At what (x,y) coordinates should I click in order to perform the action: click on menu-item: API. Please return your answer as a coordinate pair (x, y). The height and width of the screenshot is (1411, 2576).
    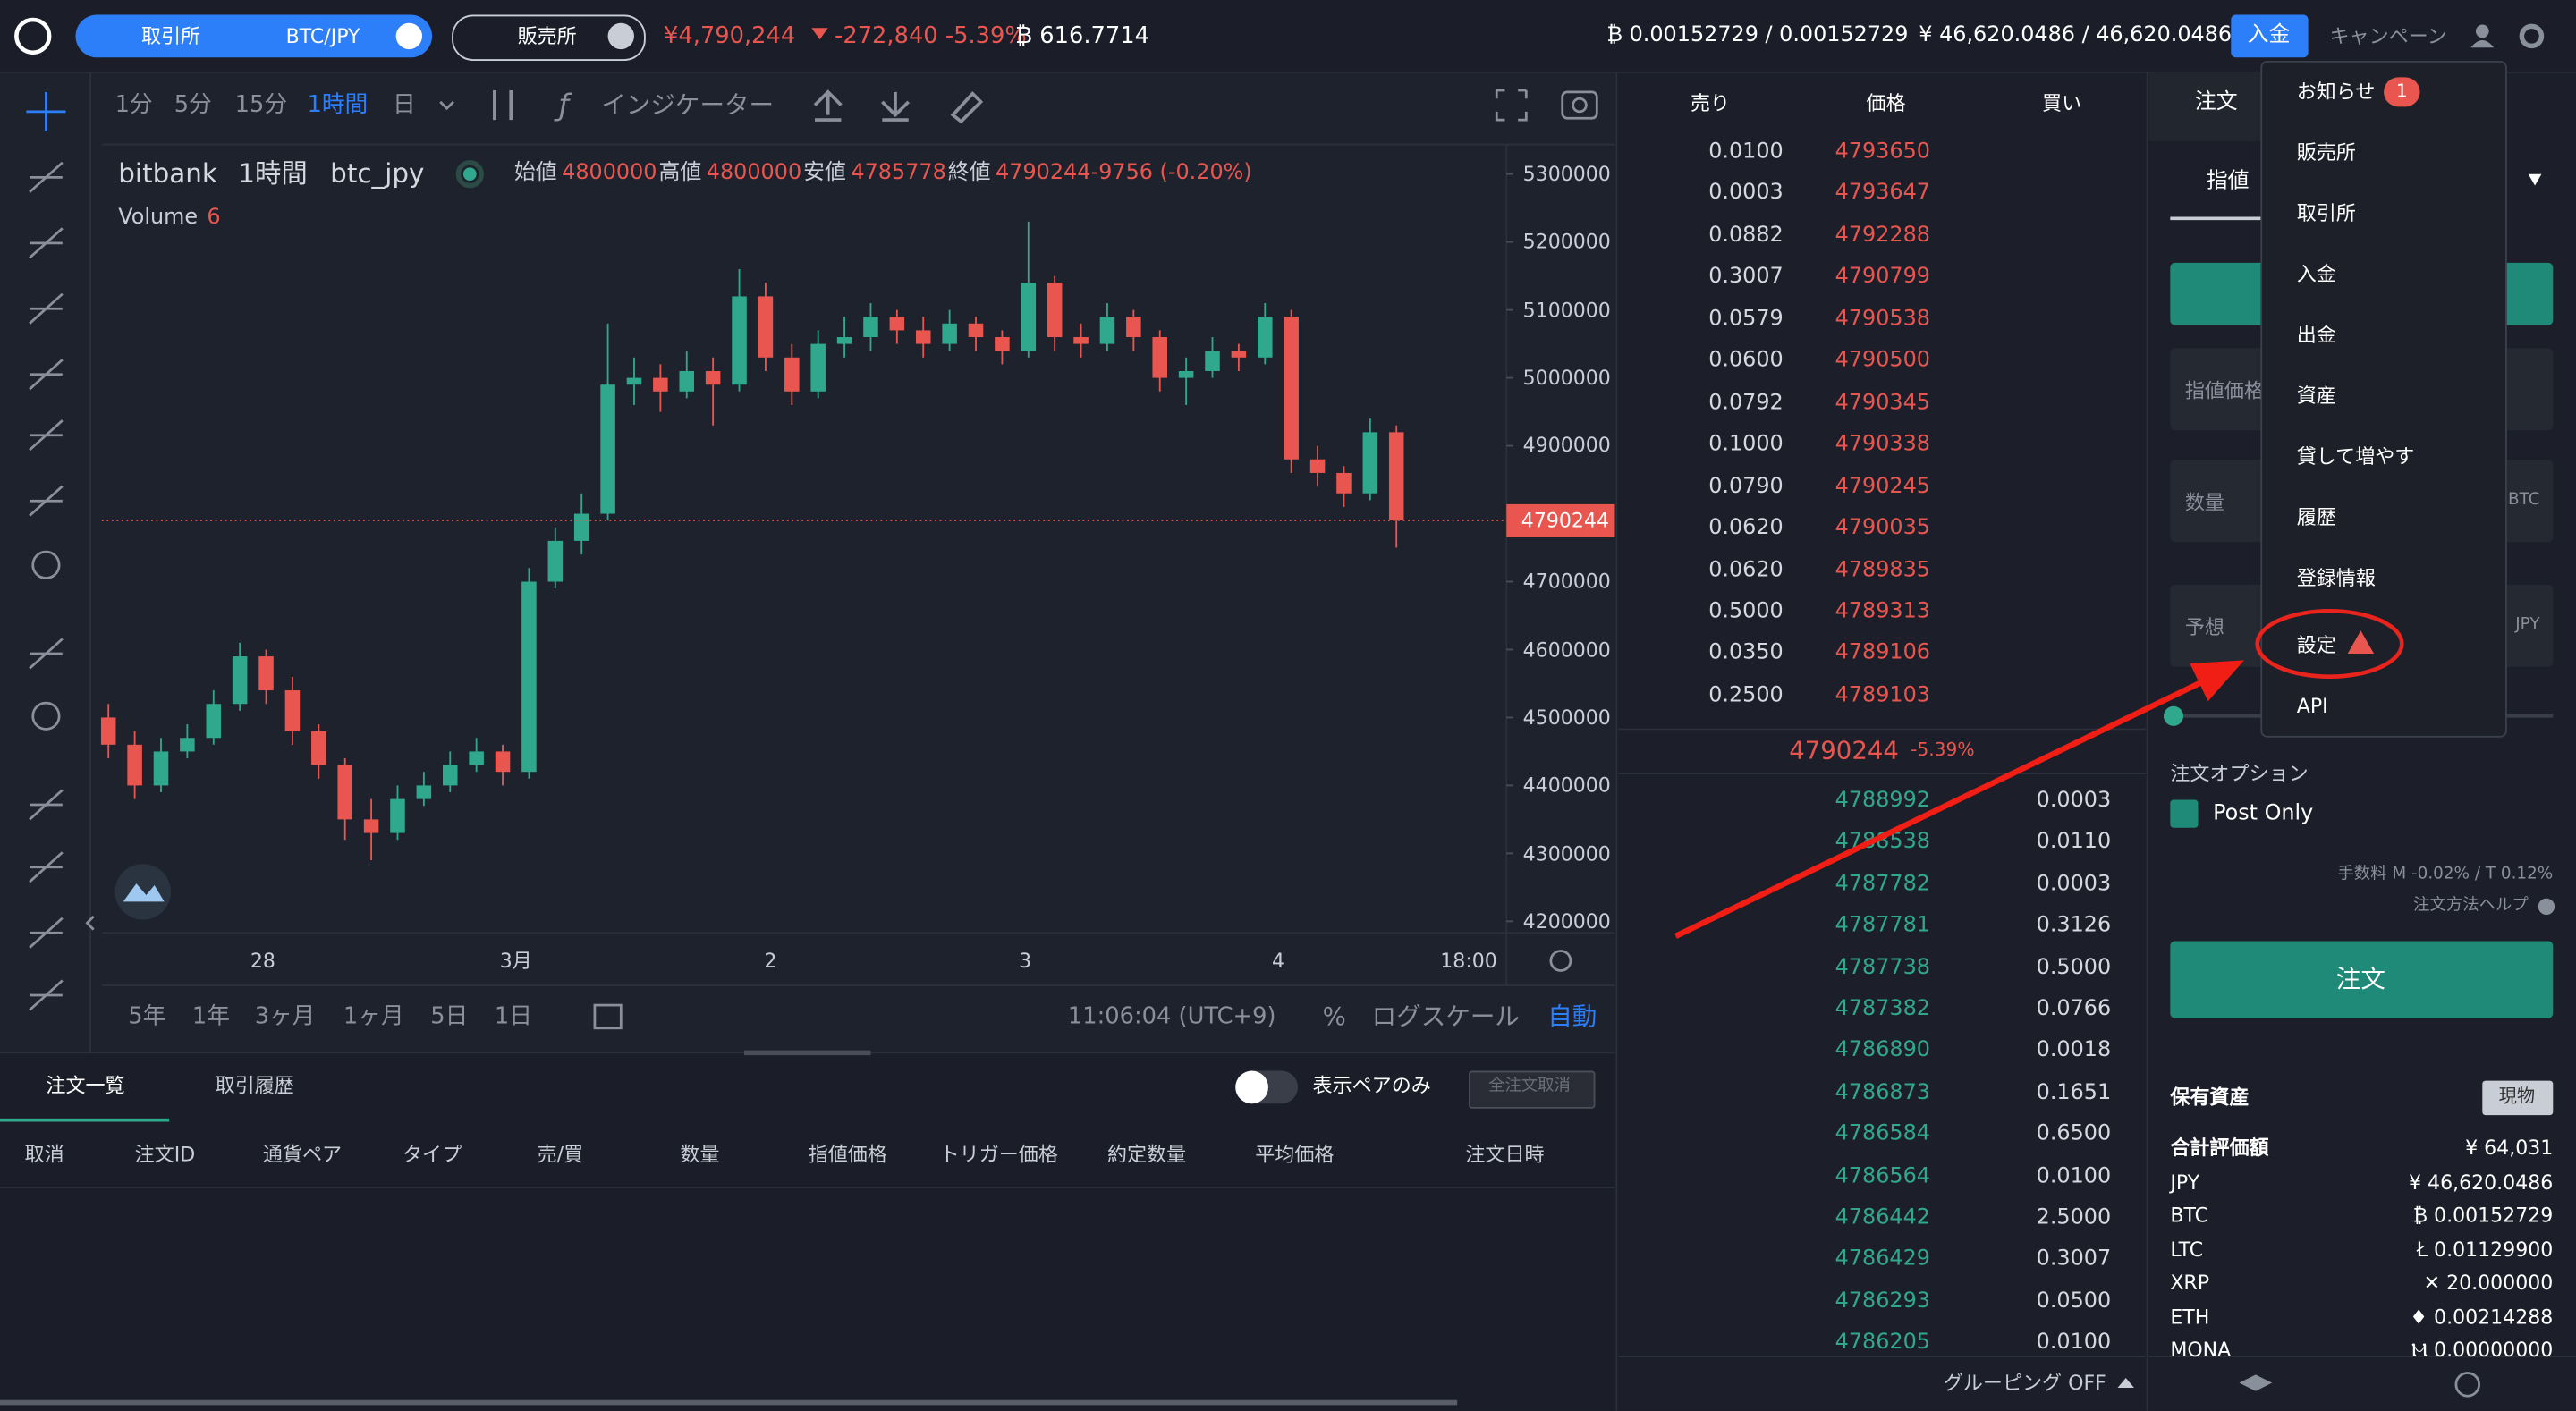
    Looking at the image, I should click on (2312, 706).